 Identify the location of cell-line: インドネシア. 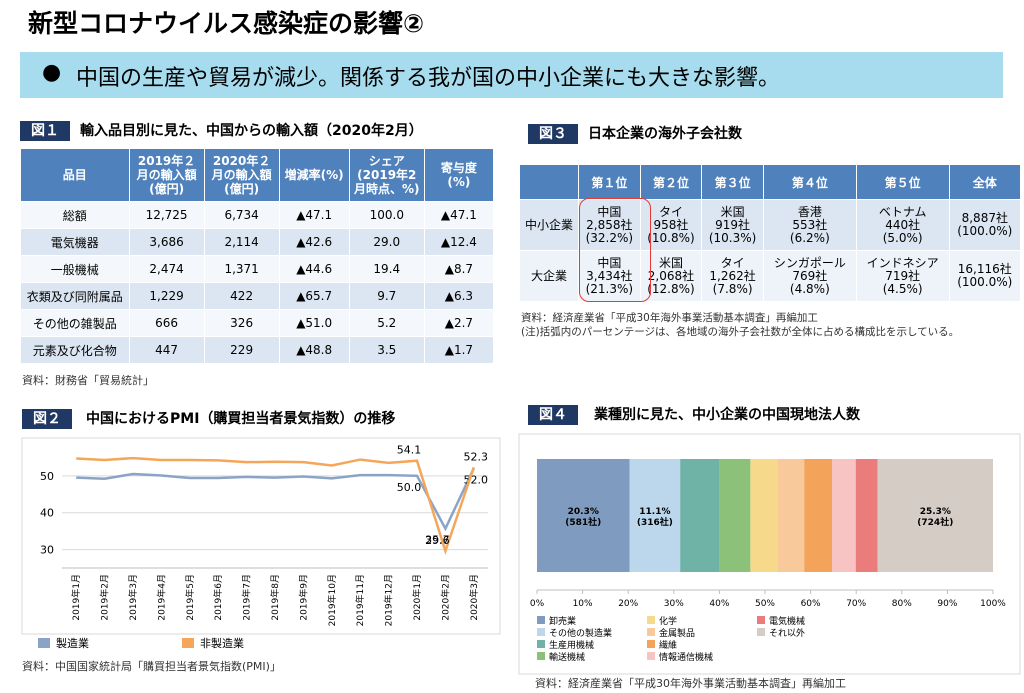
(902, 262).